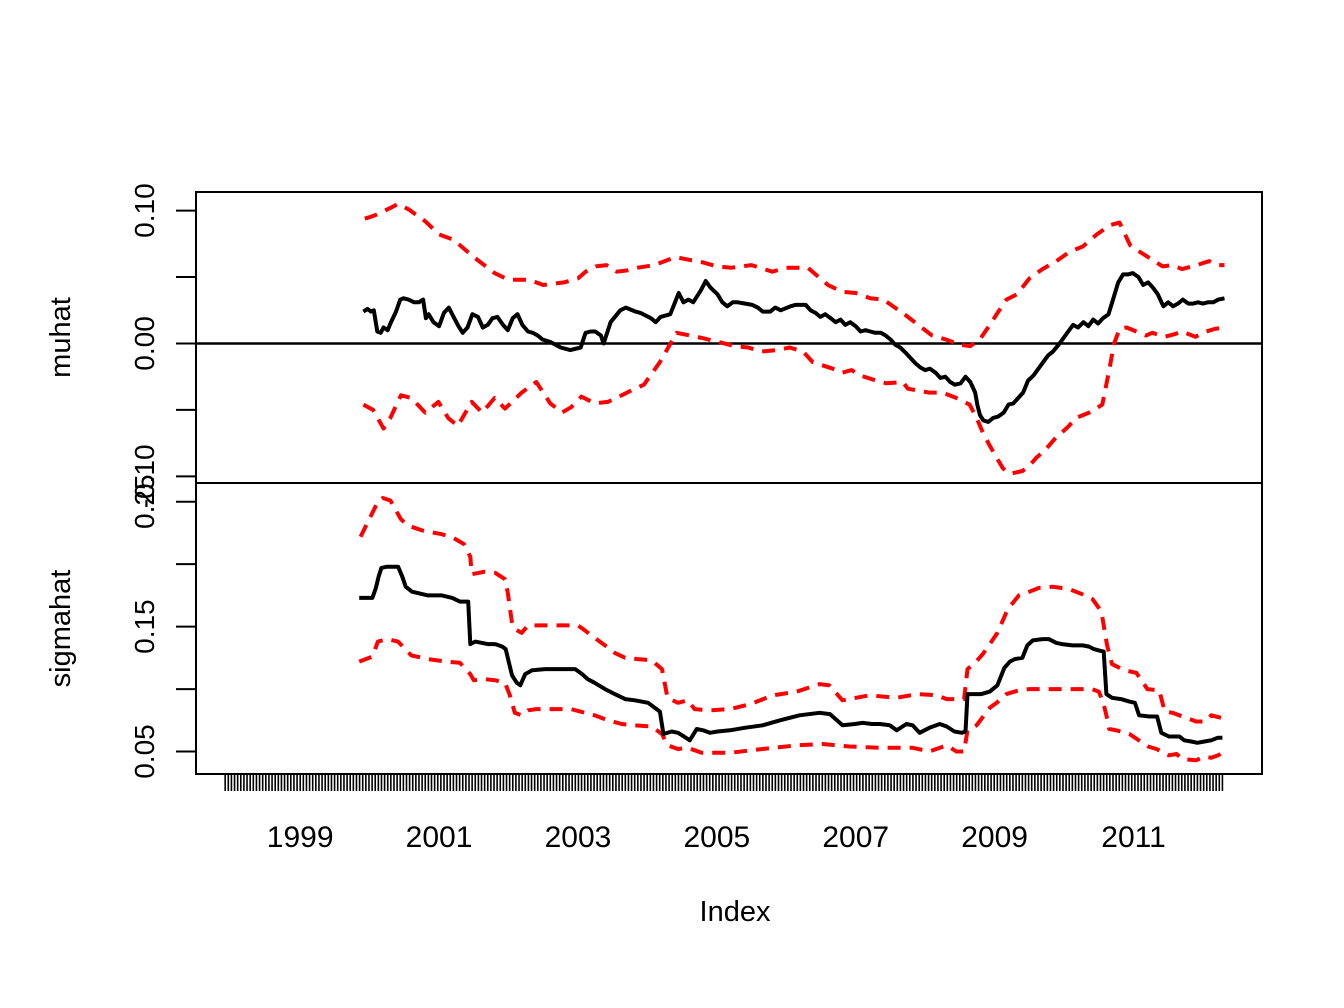 Image resolution: width=1344 pixels, height=1008 pixels. Describe the element at coordinates (300, 837) in the screenshot. I see `x-tick-label-1999: 1999` at that location.